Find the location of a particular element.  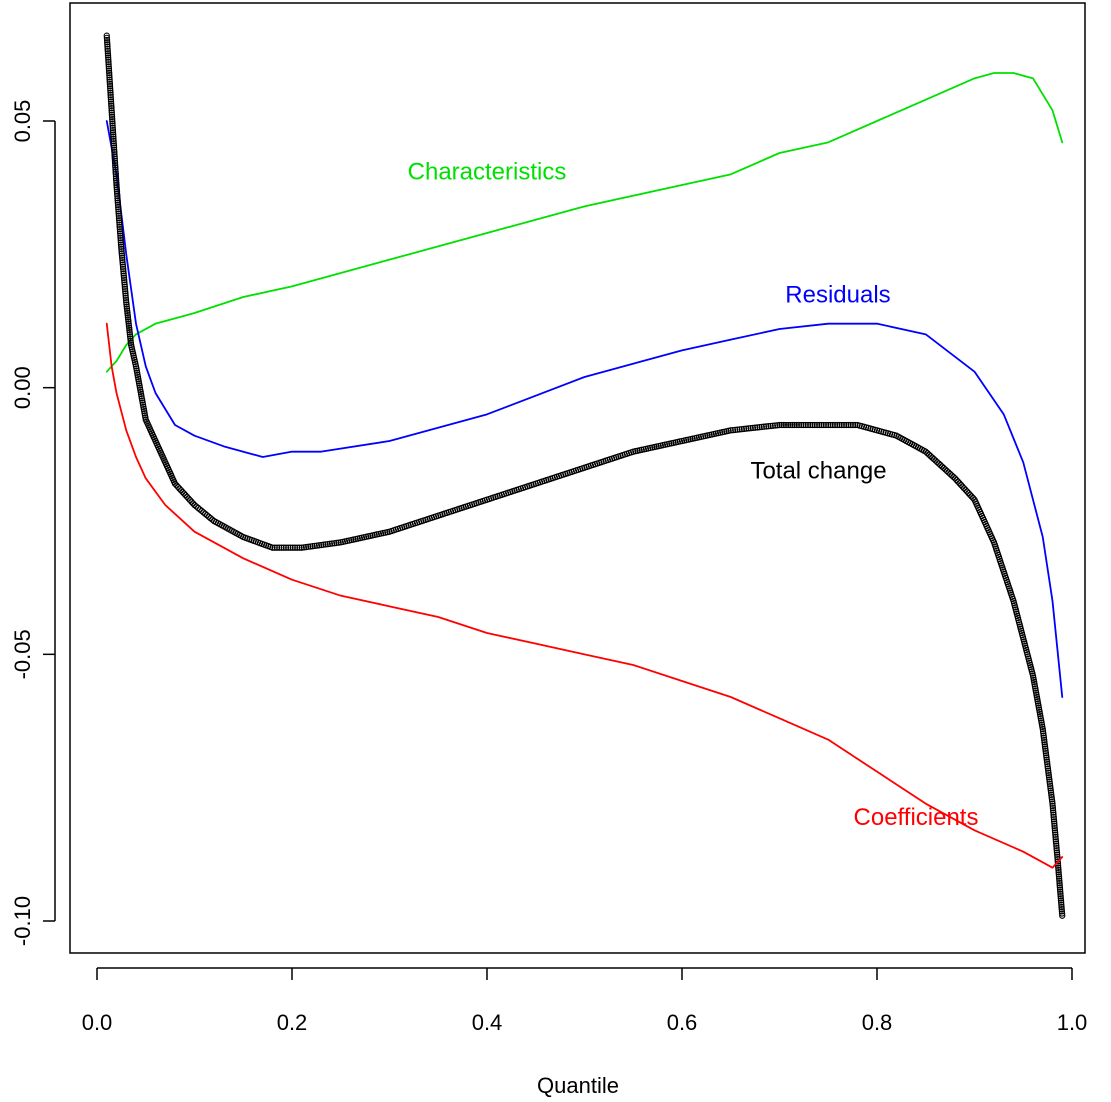

series-label-residuals: Residuals is located at coordinates (837, 294).